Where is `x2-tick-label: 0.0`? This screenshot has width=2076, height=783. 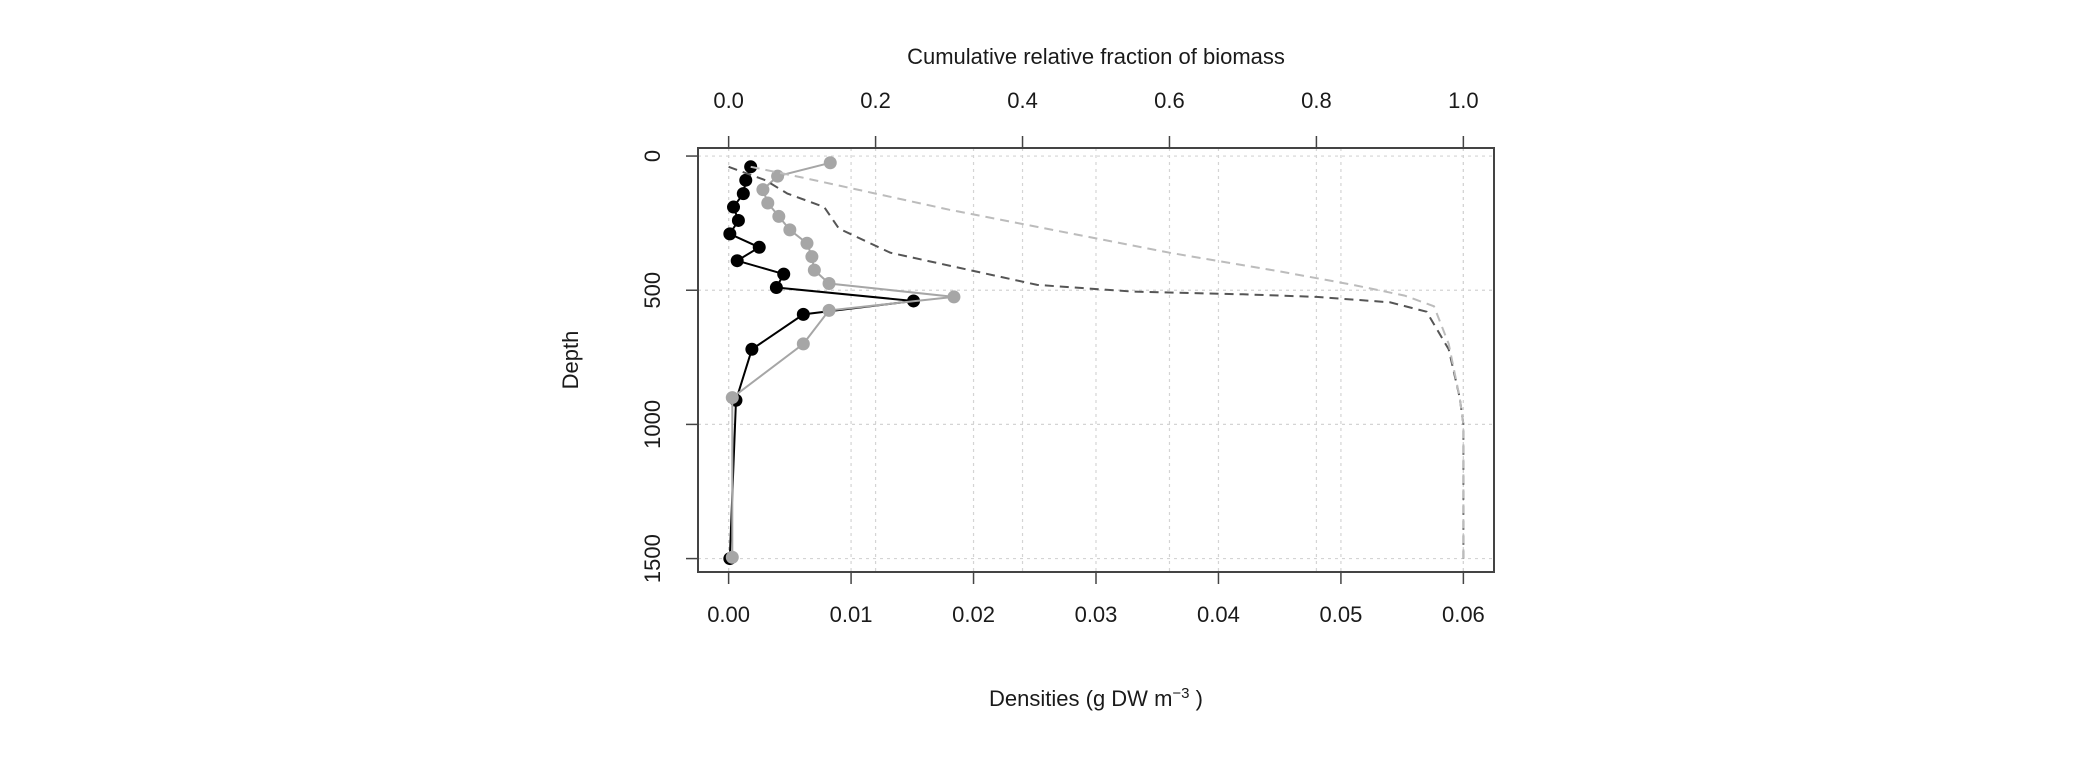
x2-tick-label: 0.0 is located at coordinates (728, 100).